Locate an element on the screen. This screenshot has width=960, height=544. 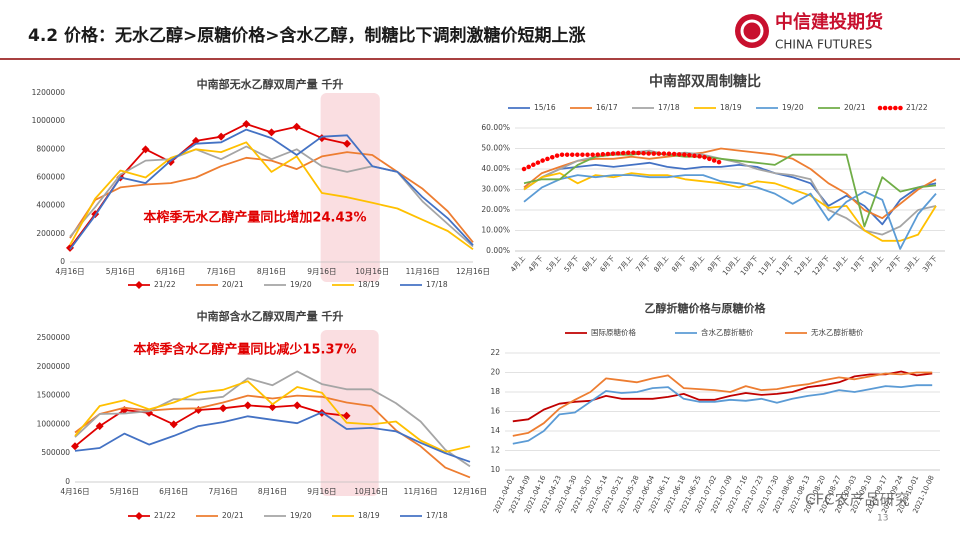
x-tick-label: 11月上 is located at coordinates (767, 265).